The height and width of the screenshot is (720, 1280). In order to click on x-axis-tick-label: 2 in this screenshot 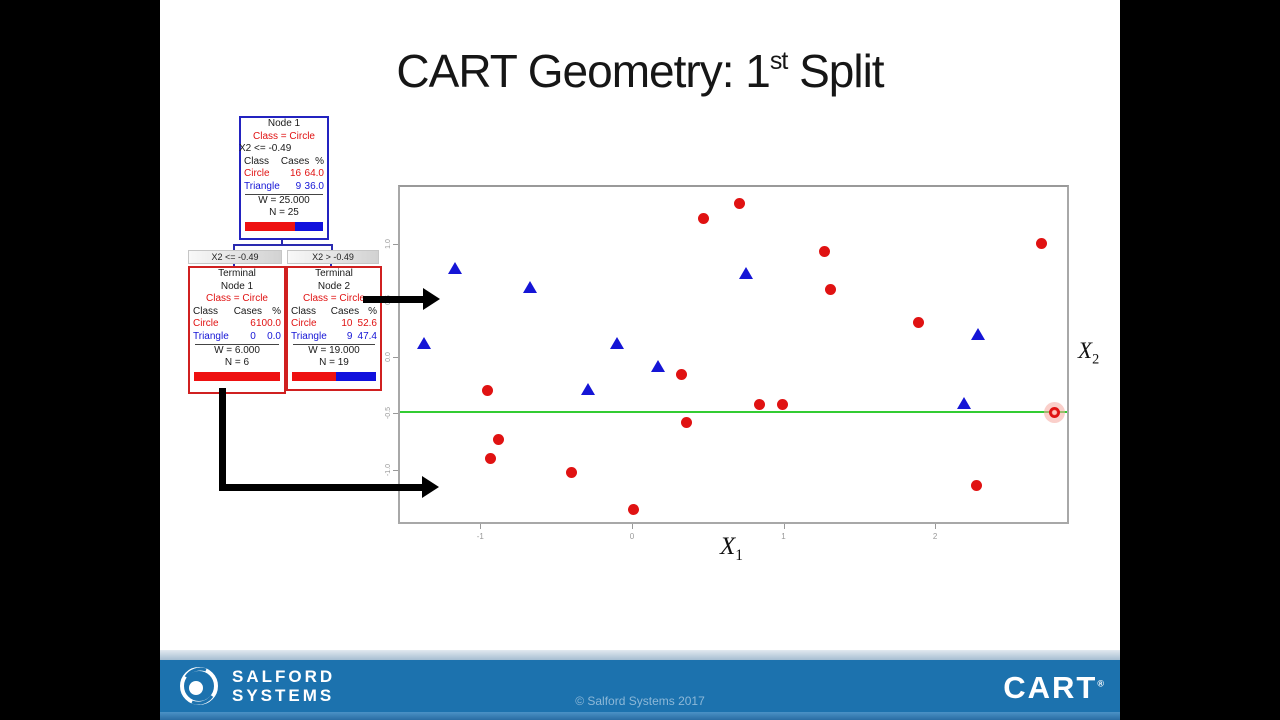, I will do `click(935, 536)`.